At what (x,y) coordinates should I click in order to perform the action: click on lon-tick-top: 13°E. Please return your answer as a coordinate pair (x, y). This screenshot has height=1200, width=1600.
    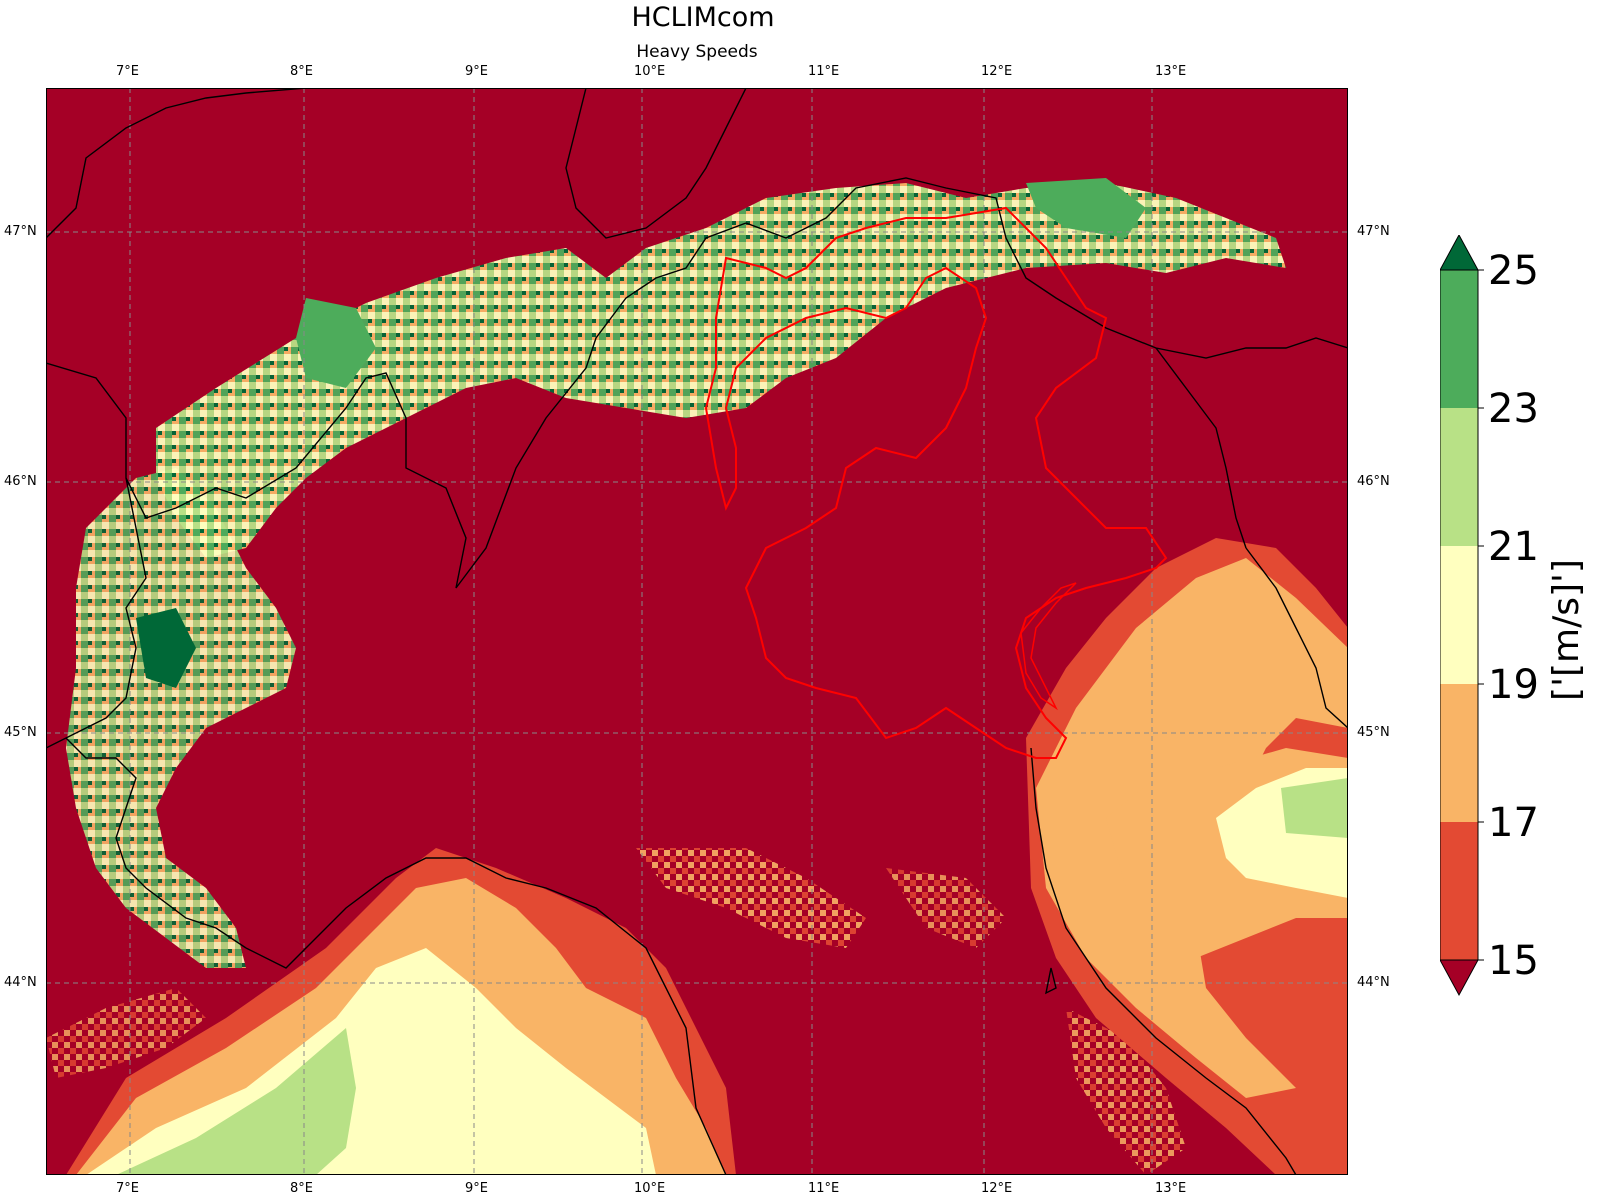
    Looking at the image, I should click on (1171, 71).